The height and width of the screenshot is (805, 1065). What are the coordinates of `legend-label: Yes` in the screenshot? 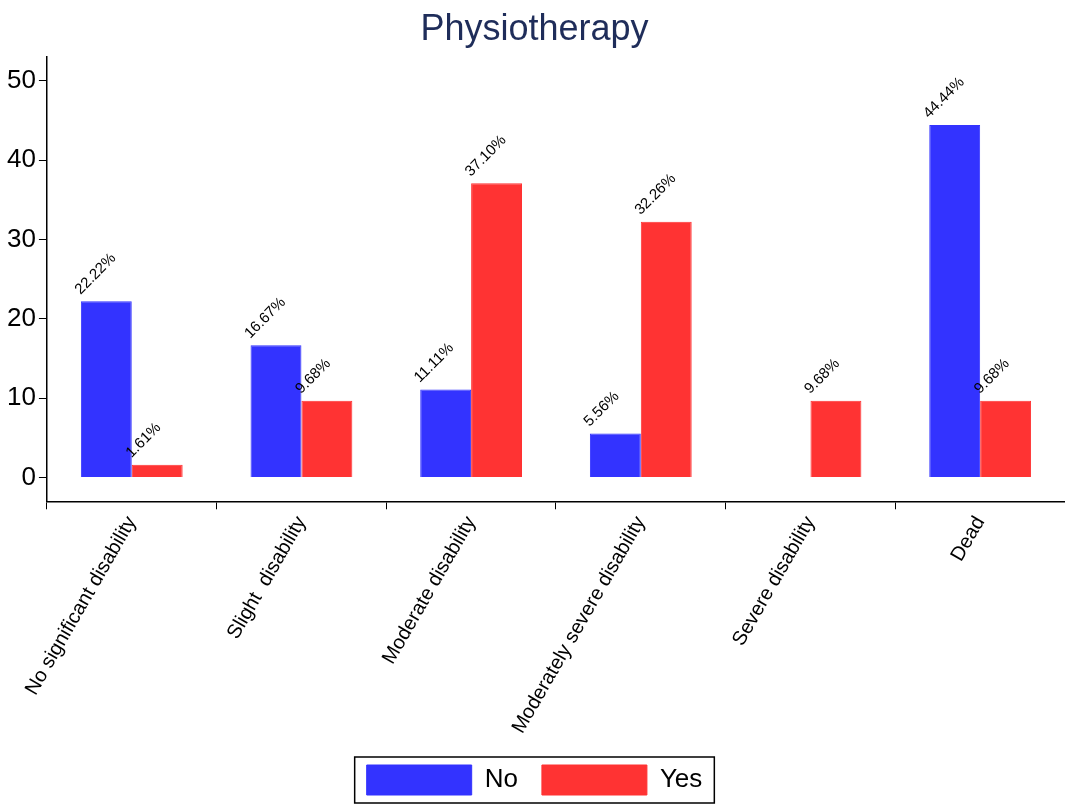 It's located at (681, 778).